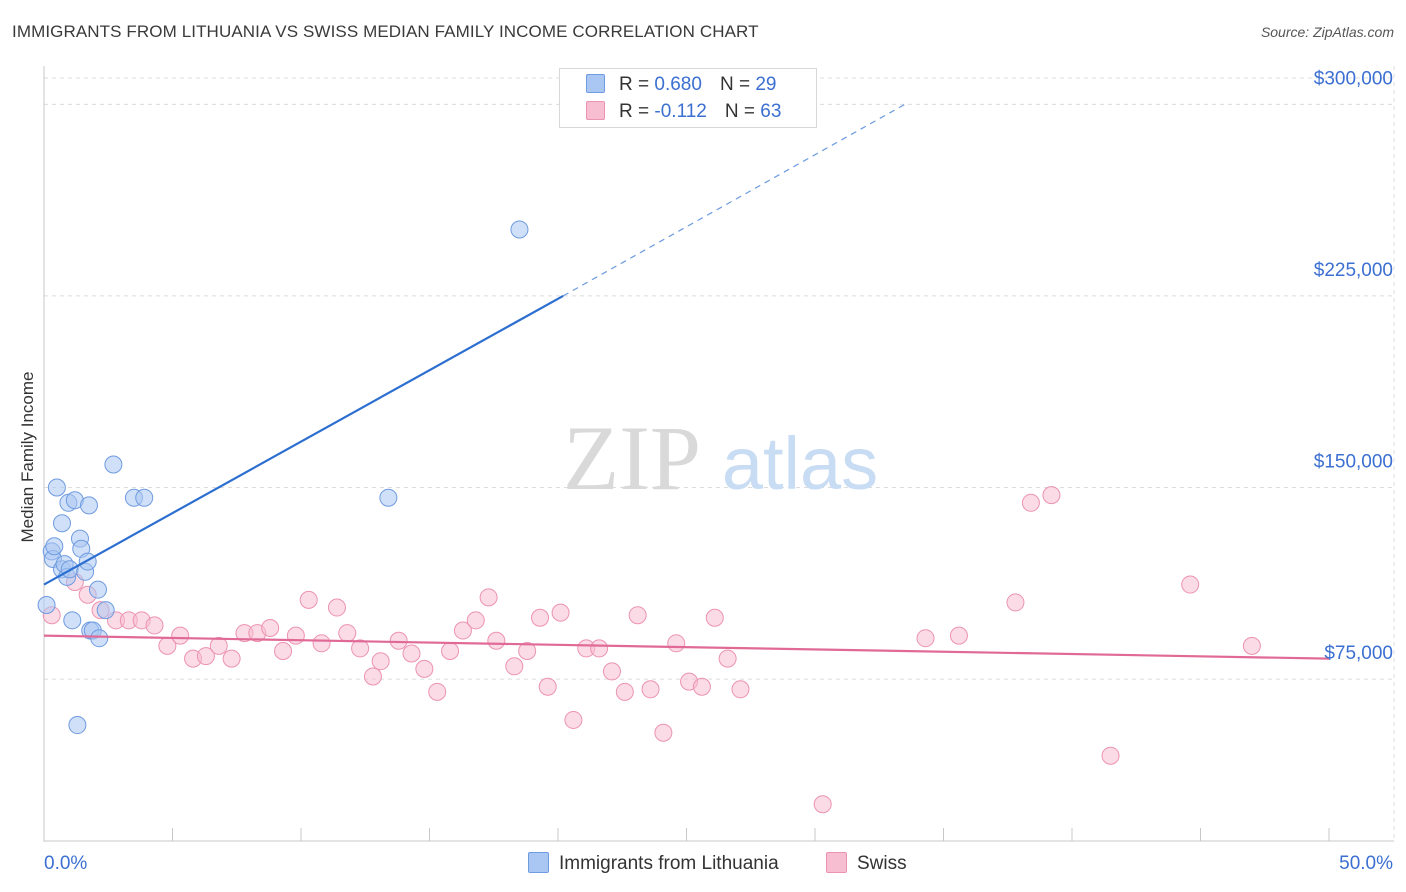  Describe the element at coordinates (632, 458) in the screenshot. I see `watermark-zip: ZIP` at that location.